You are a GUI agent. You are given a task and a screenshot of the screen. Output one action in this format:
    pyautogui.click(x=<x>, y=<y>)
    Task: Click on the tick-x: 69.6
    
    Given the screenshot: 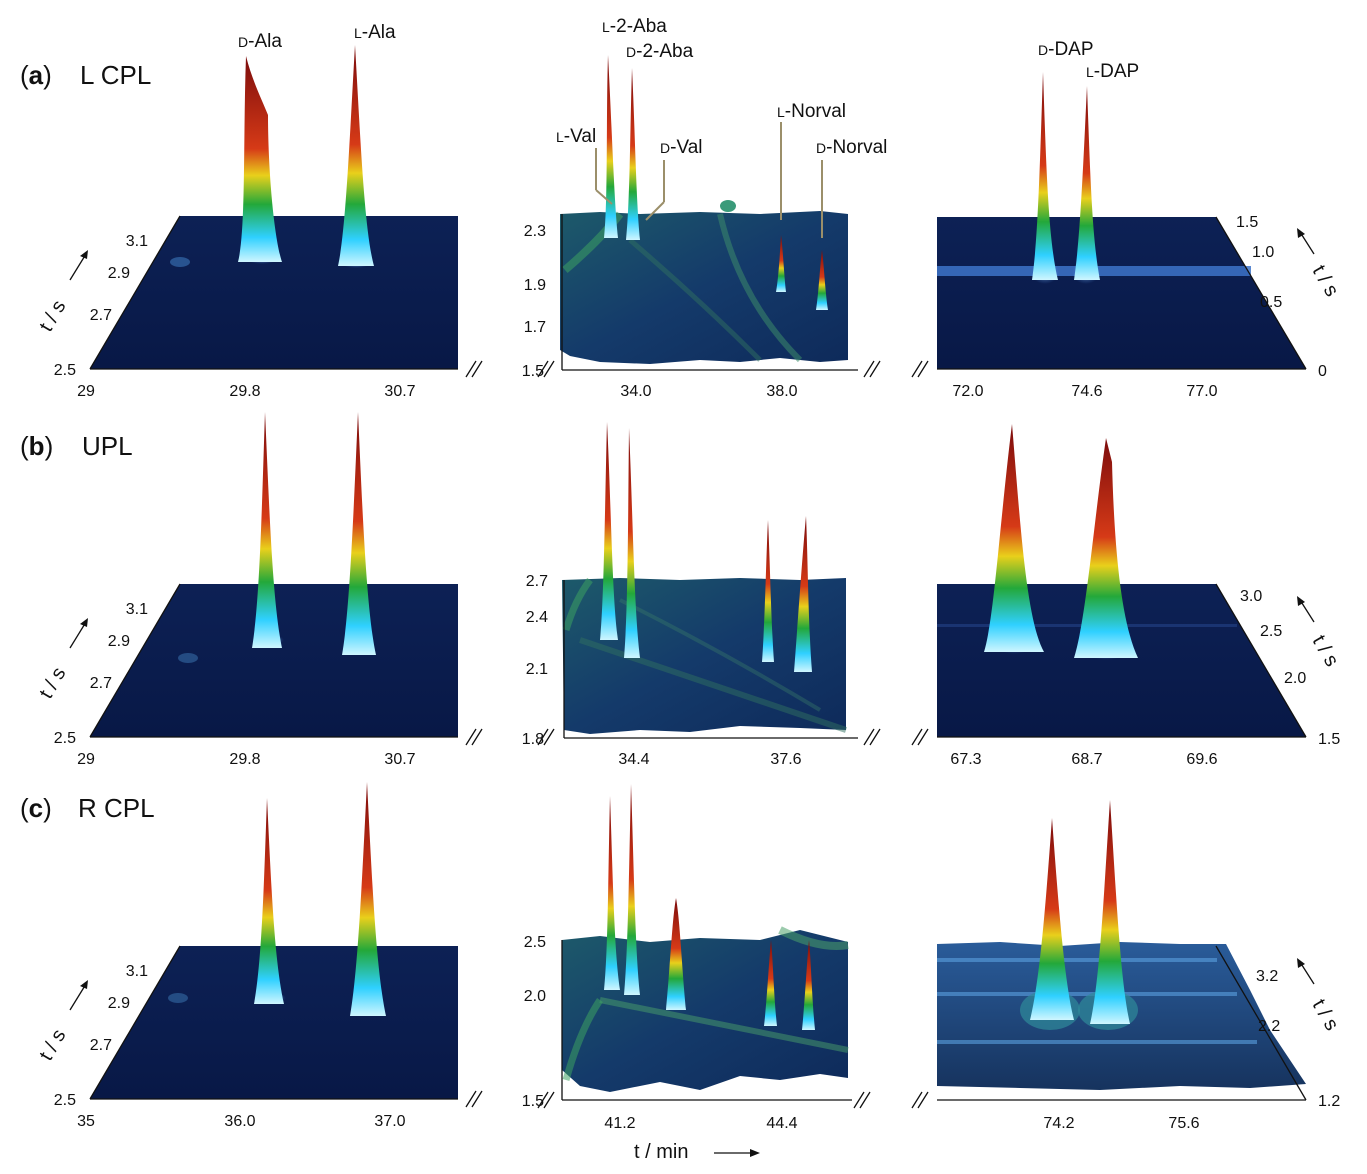 What is the action you would take?
    pyautogui.click(x=1201, y=759)
    